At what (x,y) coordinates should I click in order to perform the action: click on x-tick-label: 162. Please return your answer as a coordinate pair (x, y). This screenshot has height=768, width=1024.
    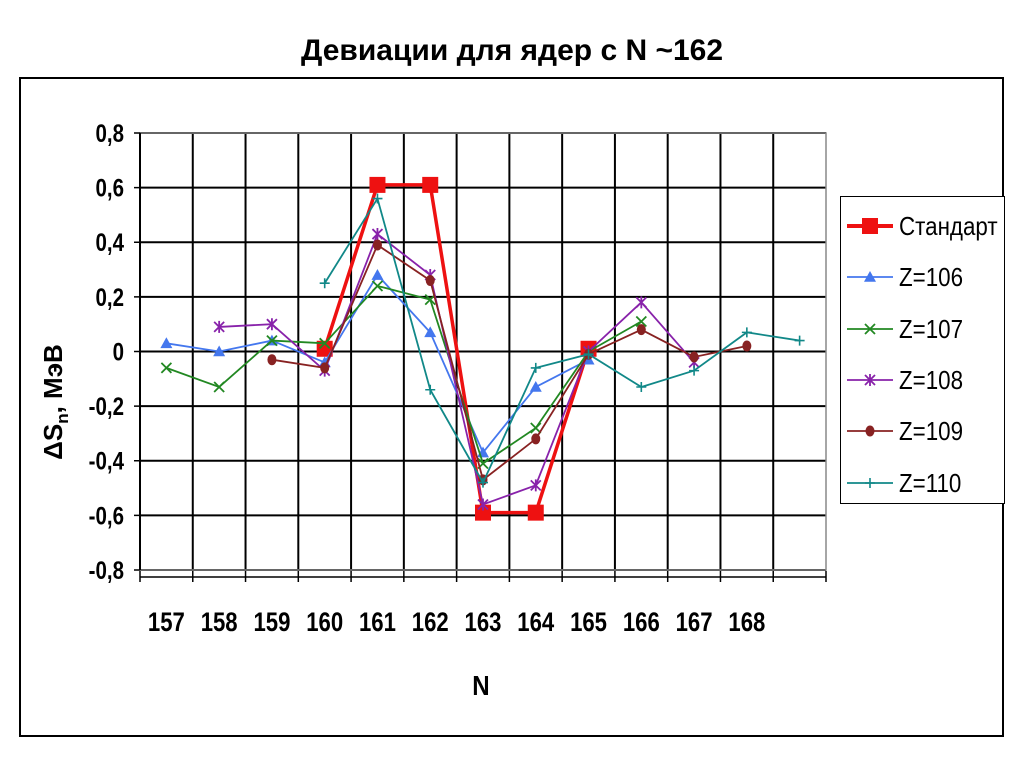
    Looking at the image, I should click on (430, 623).